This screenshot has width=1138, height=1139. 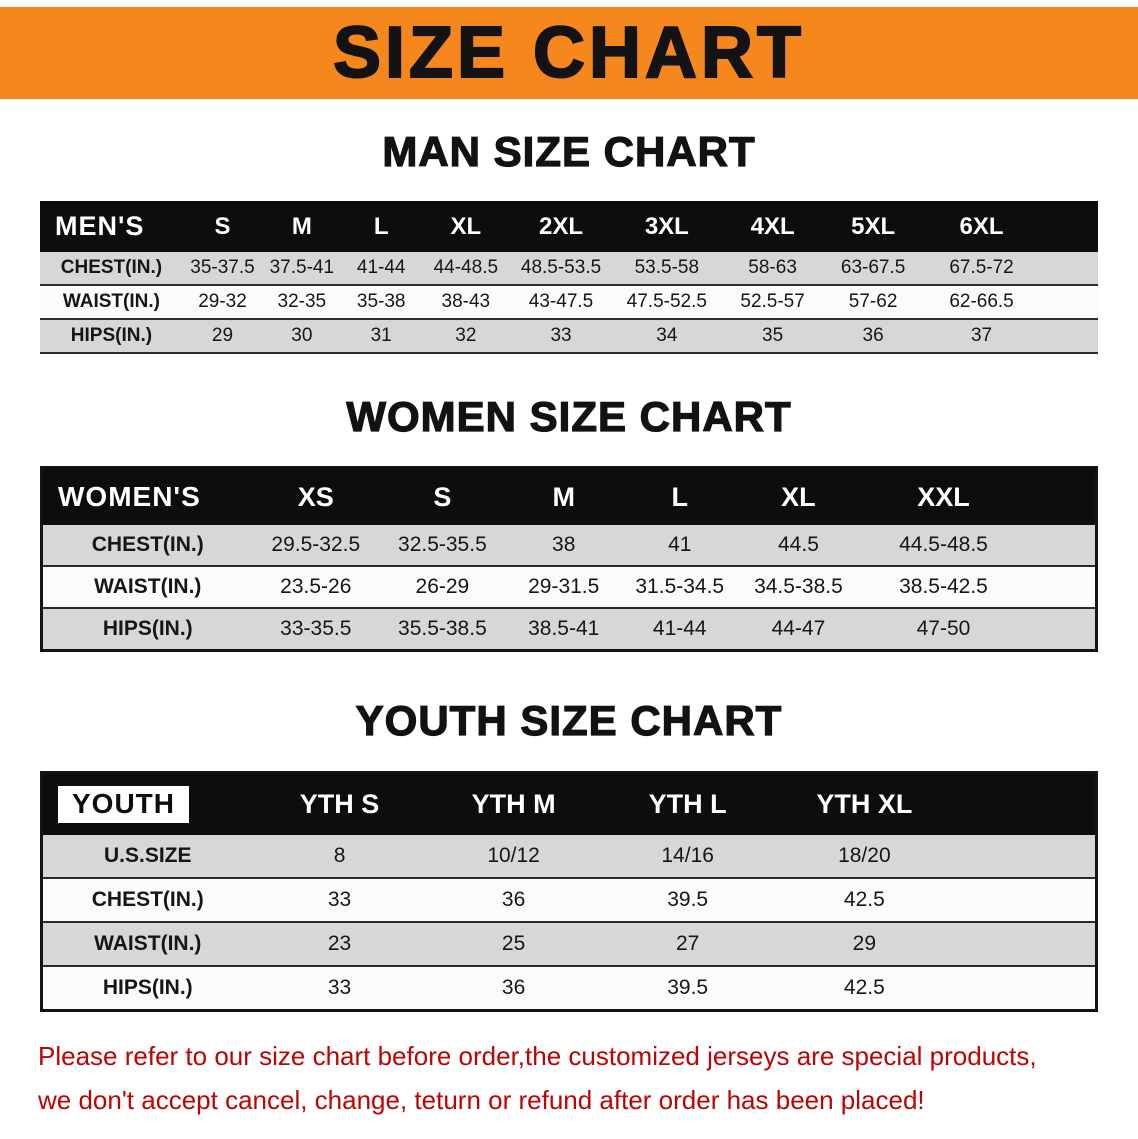 What do you see at coordinates (100, 226) in the screenshot?
I see `table-title-cell: MEN'S` at bounding box center [100, 226].